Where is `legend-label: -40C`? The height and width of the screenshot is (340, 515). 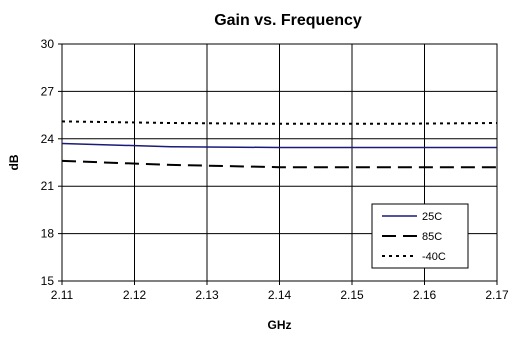 legend-label: -40C is located at coordinates (434, 257).